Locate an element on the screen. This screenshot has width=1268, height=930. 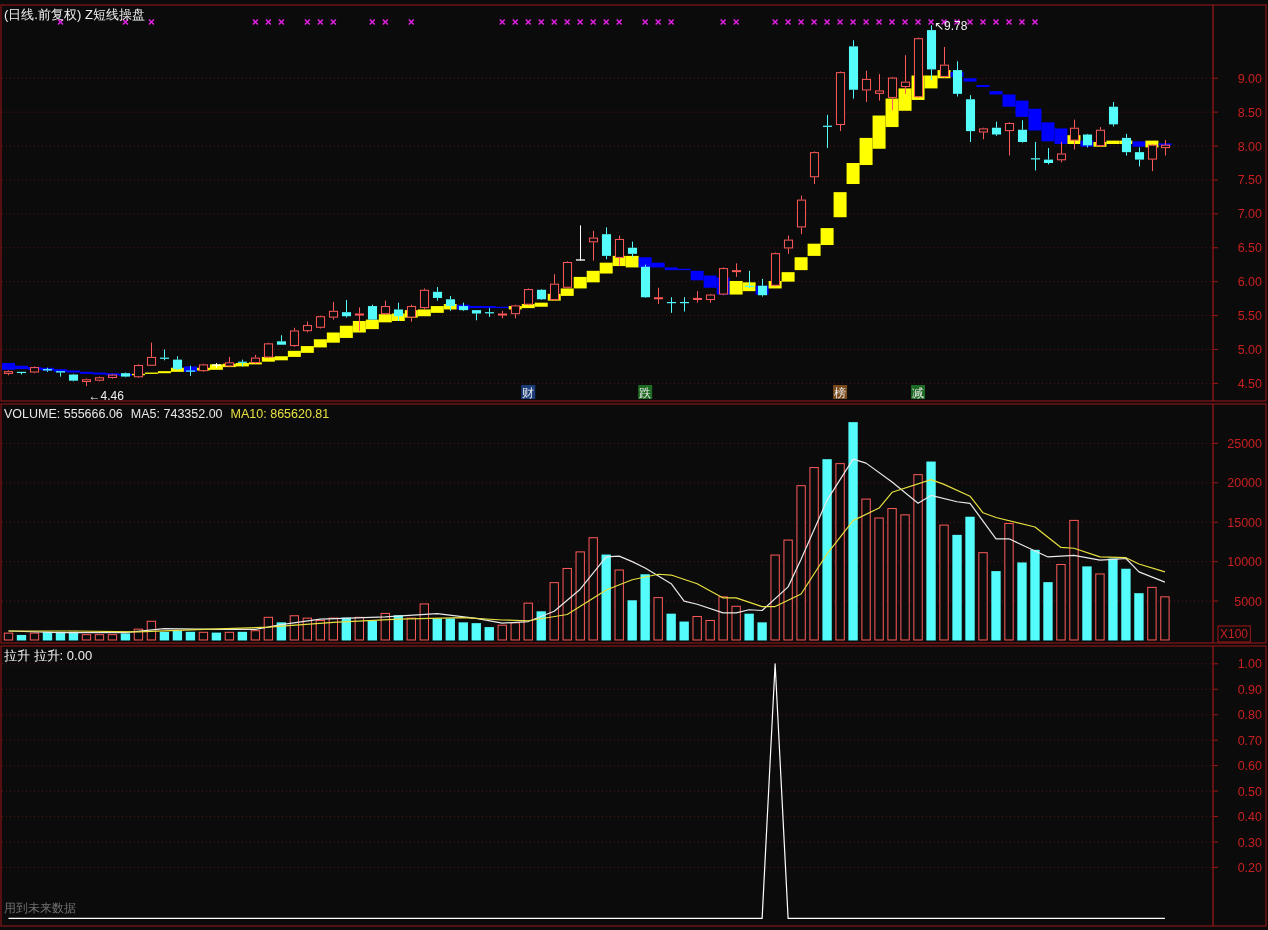
y-tick-label: 0.20 is located at coordinates (1250, 867).